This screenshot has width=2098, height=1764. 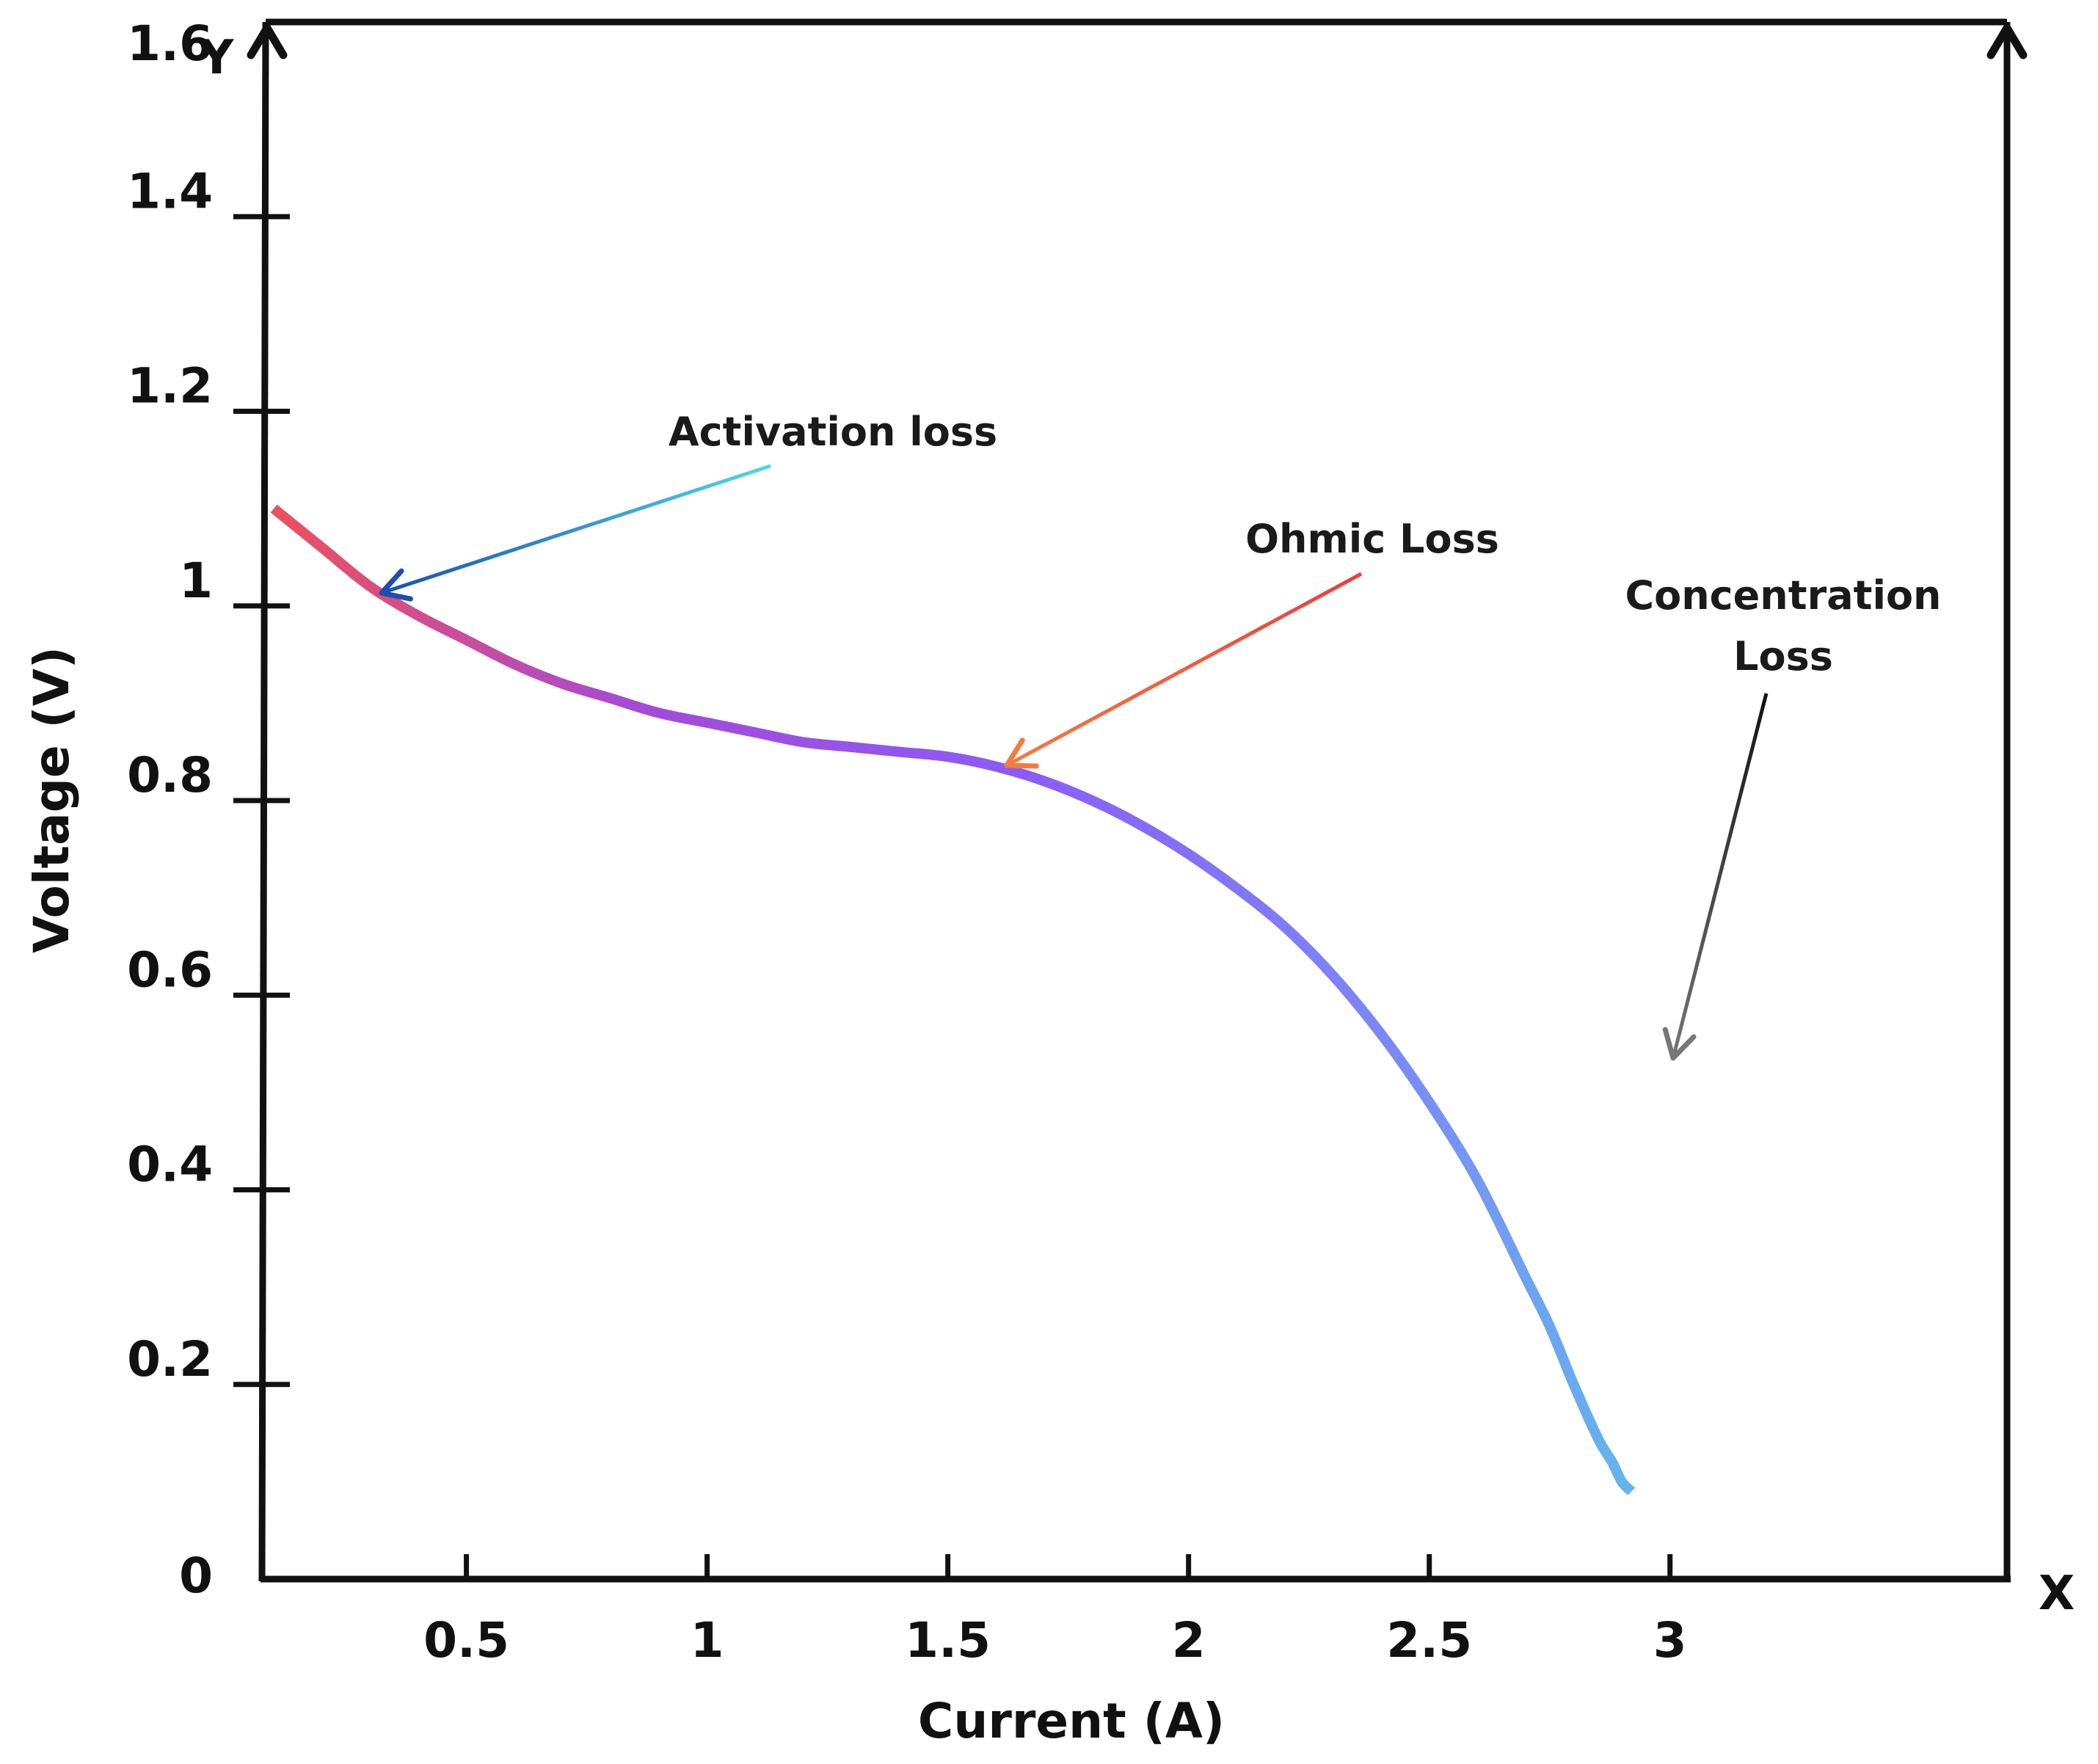 I want to click on y-tick-label: 1.6, so click(x=170, y=44).